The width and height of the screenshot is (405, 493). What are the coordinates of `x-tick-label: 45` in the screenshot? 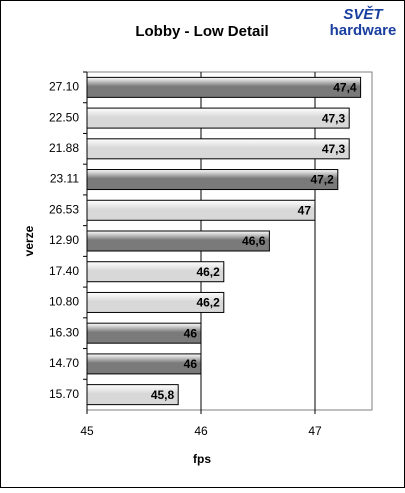 It's located at (87, 431).